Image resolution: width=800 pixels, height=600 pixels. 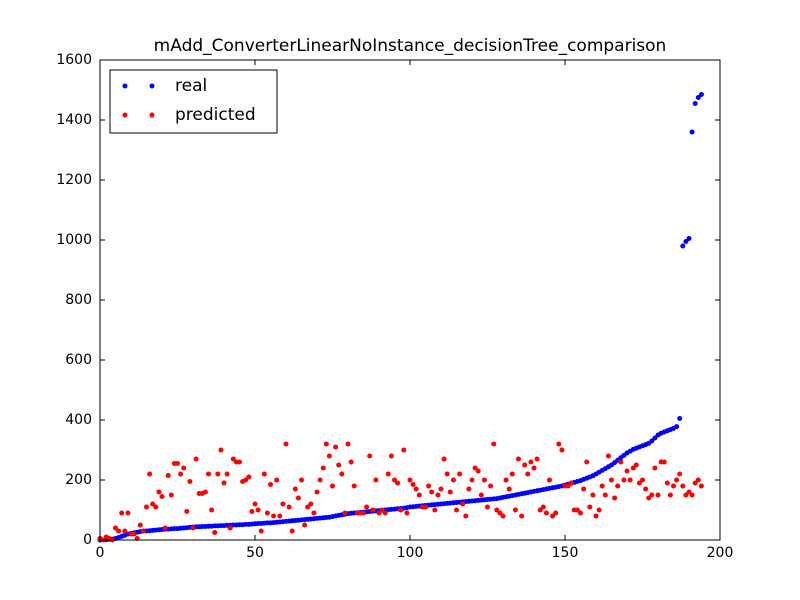 I want to click on y-tick-label: 1000, so click(x=74, y=240).